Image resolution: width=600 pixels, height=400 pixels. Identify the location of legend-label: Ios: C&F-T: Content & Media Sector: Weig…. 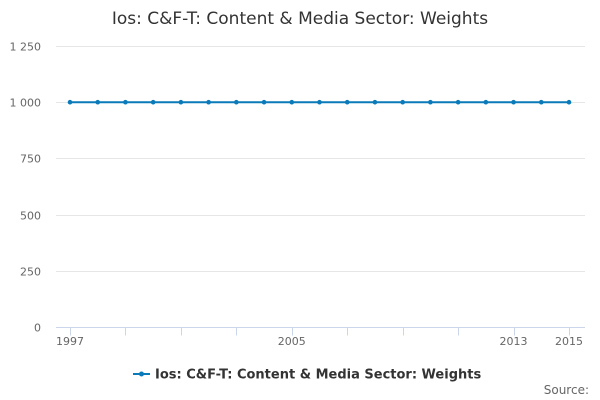
(318, 375).